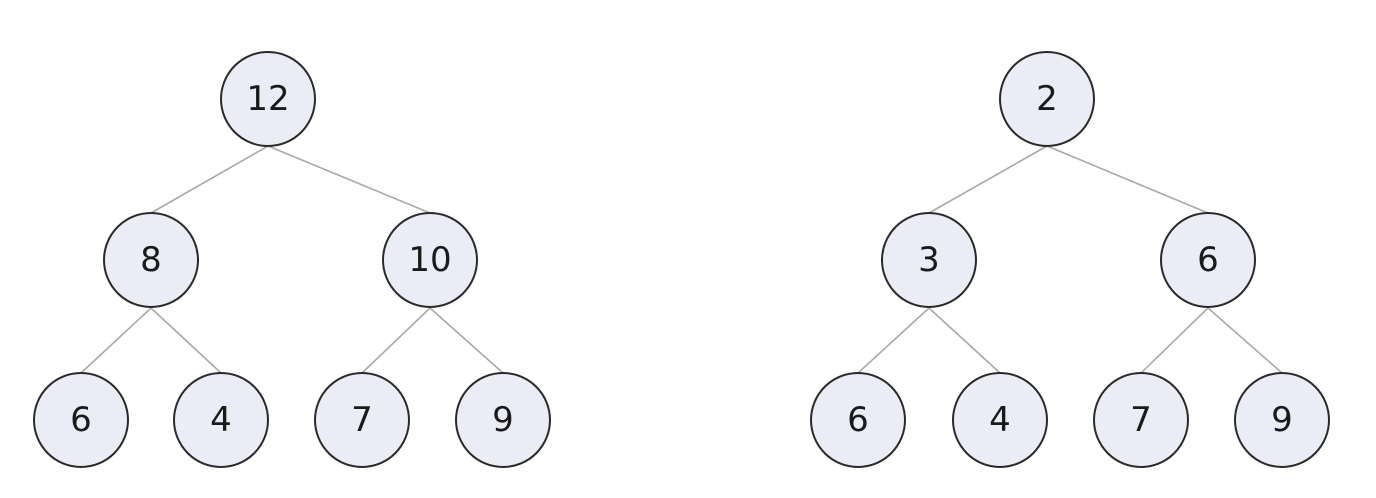 The image size is (1376, 498). I want to click on tree-node: 8, so click(151, 260).